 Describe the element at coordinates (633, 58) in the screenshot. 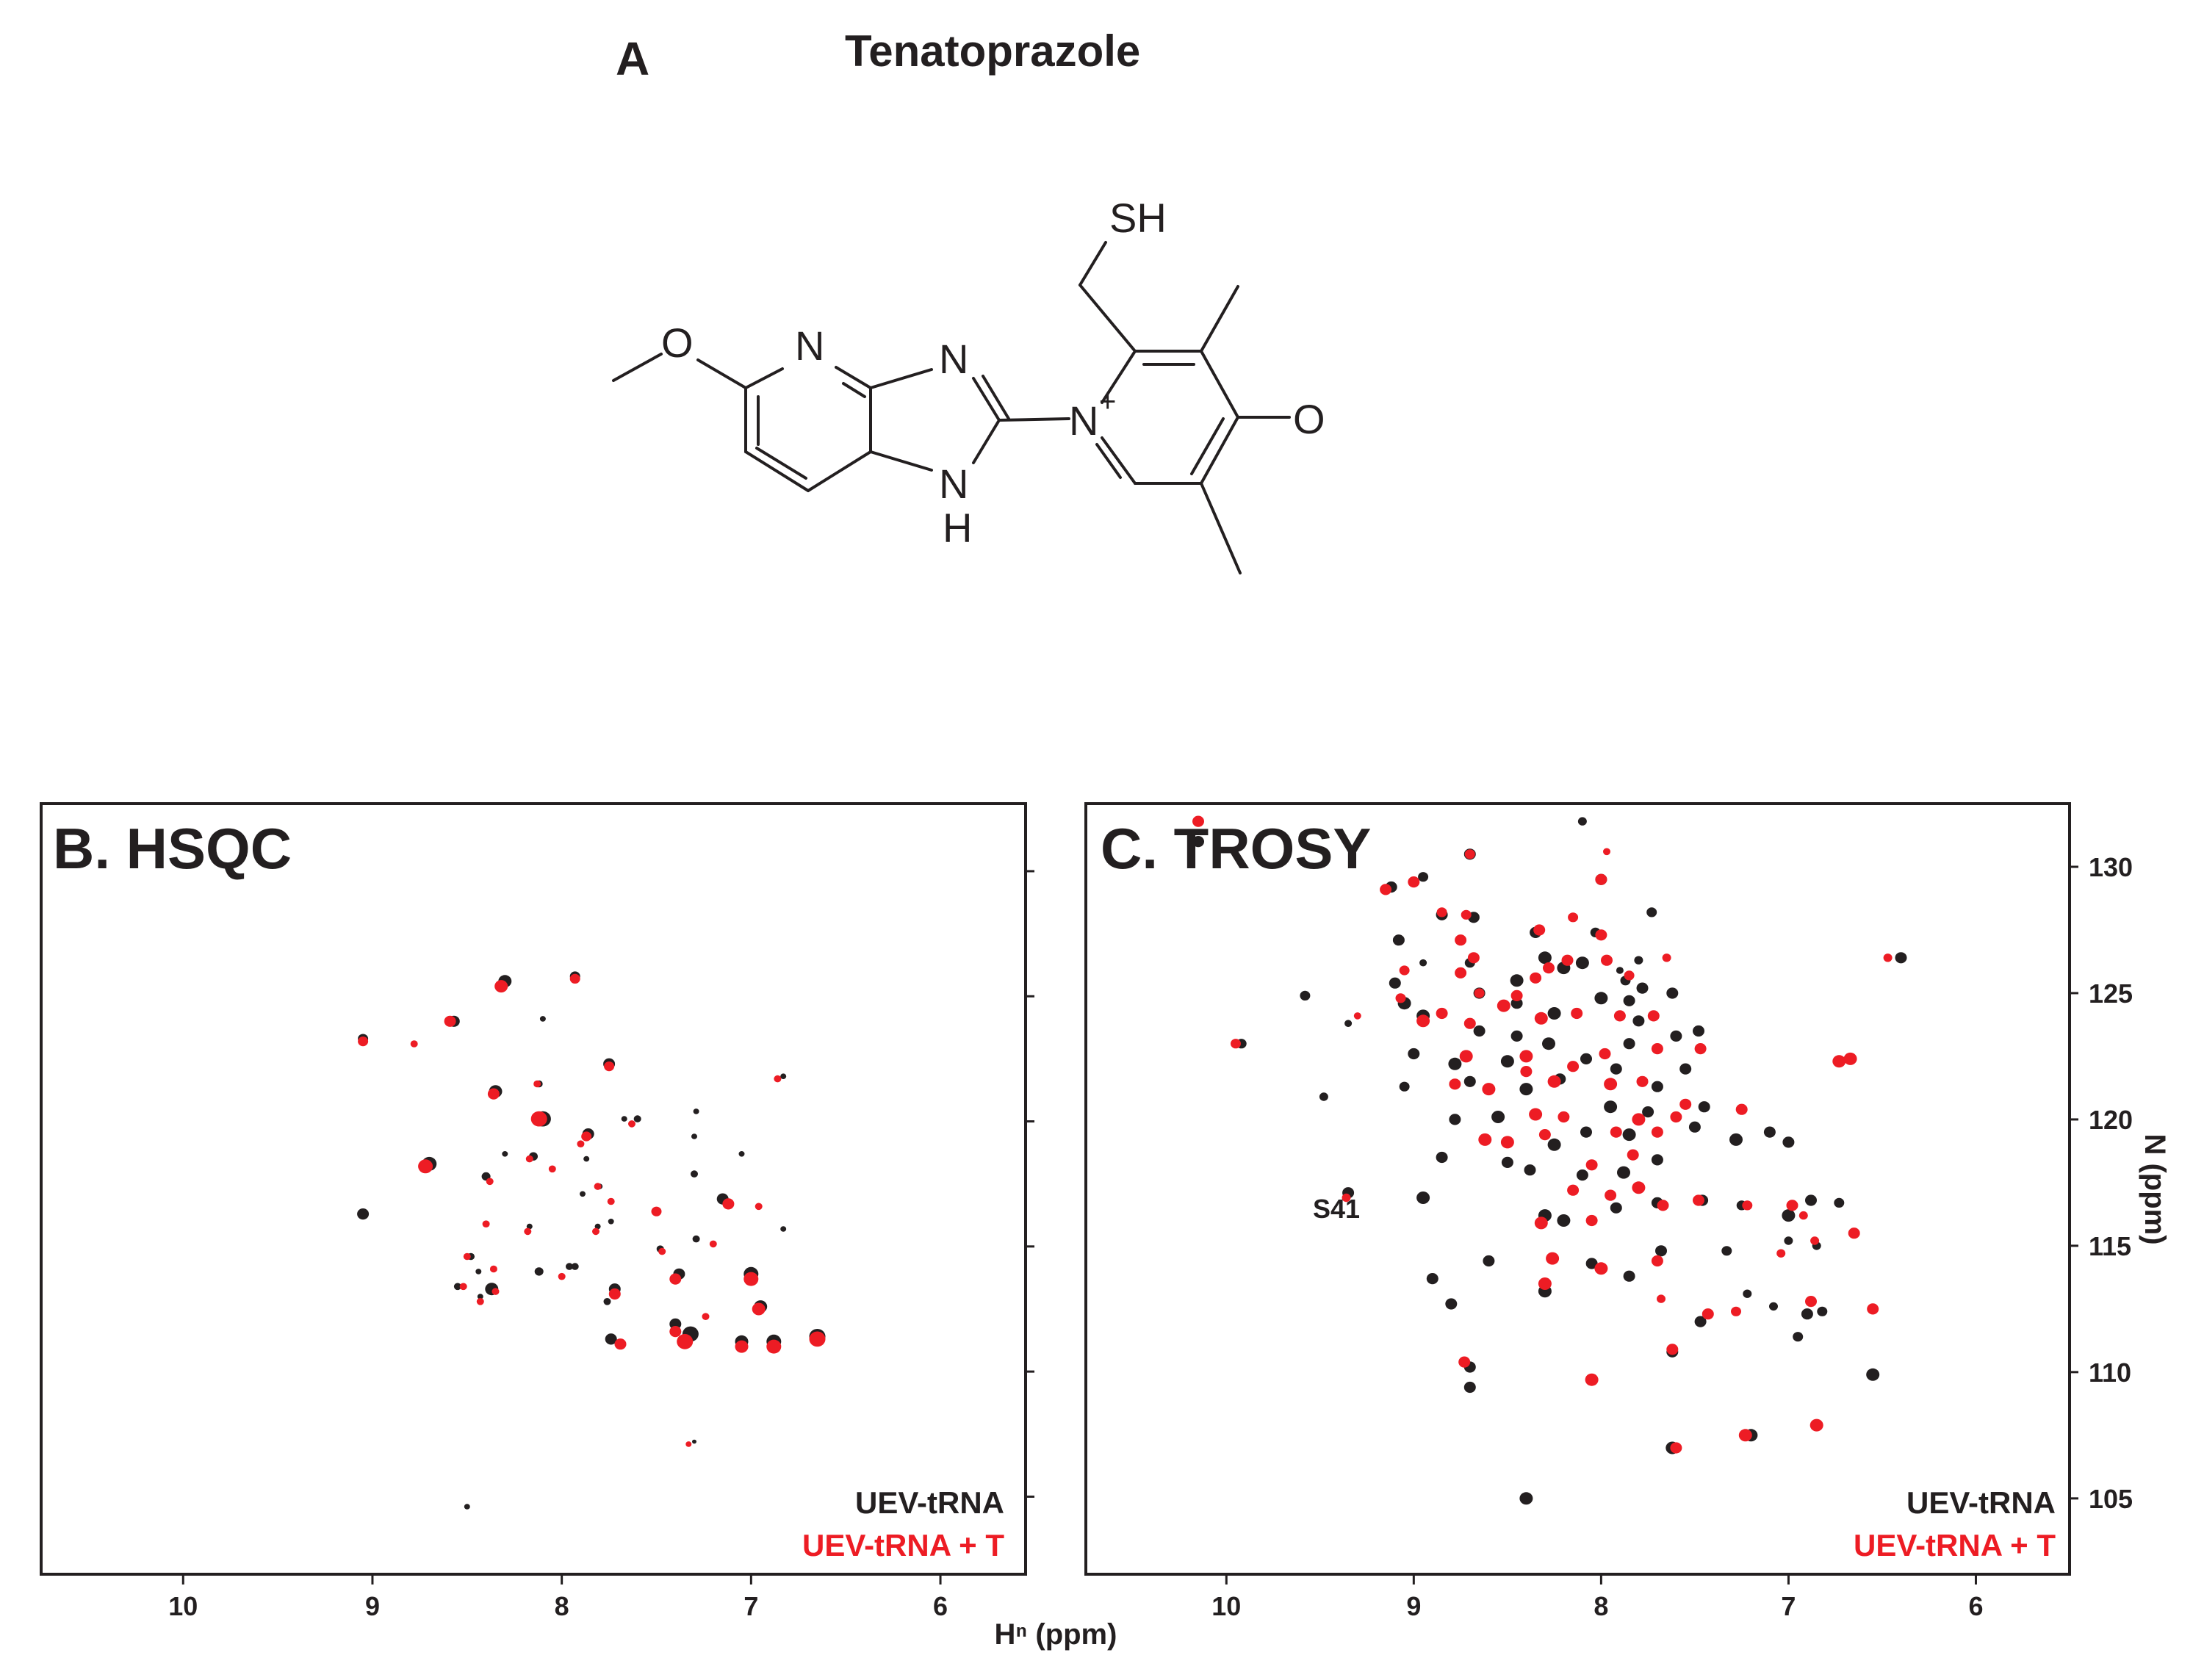

I see `panel-a-letter: A` at that location.